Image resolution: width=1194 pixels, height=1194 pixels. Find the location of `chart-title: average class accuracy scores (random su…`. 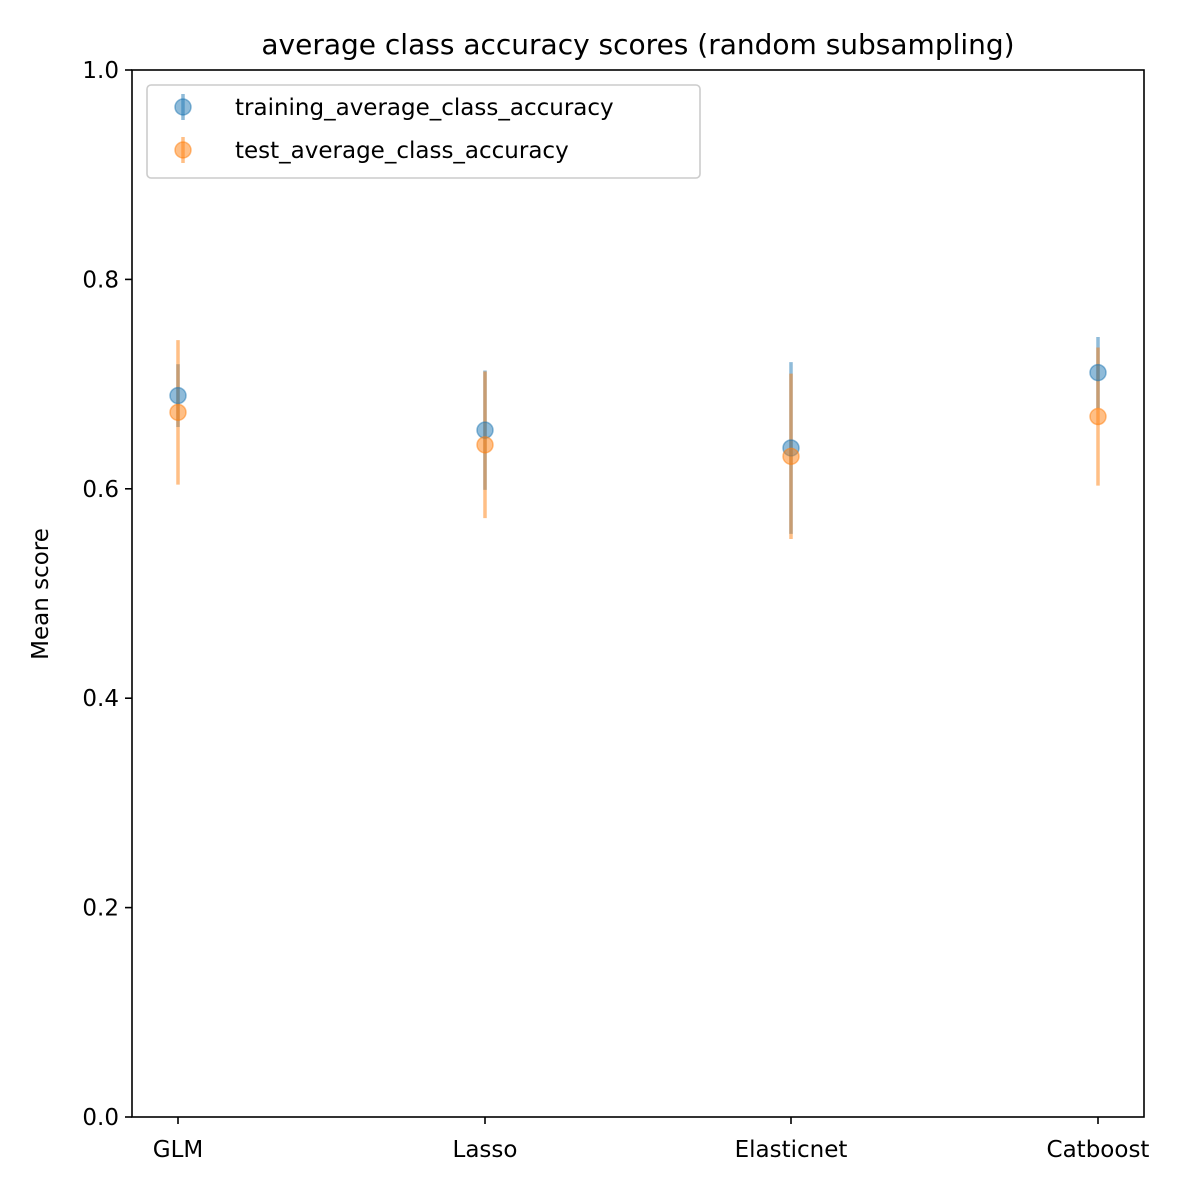

chart-title: average class accuracy scores (random su… is located at coordinates (637, 44).